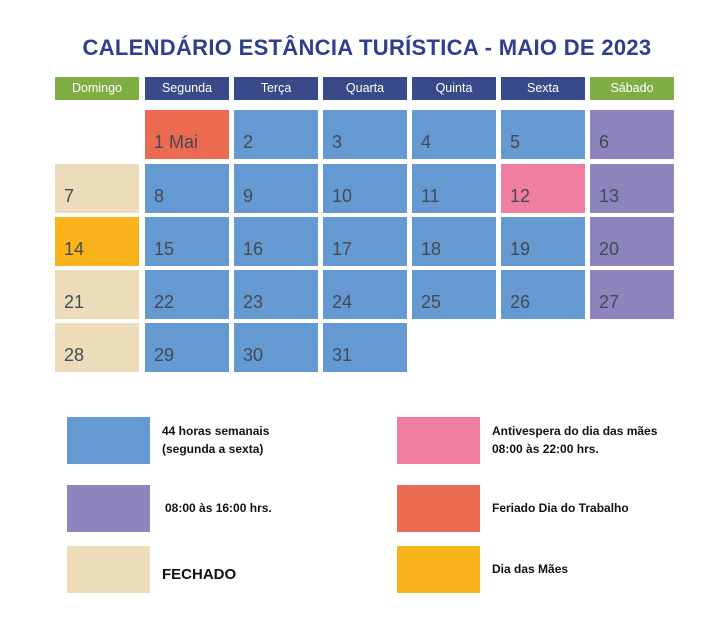 The image size is (721, 629). I want to click on day-number: 17, so click(342, 249).